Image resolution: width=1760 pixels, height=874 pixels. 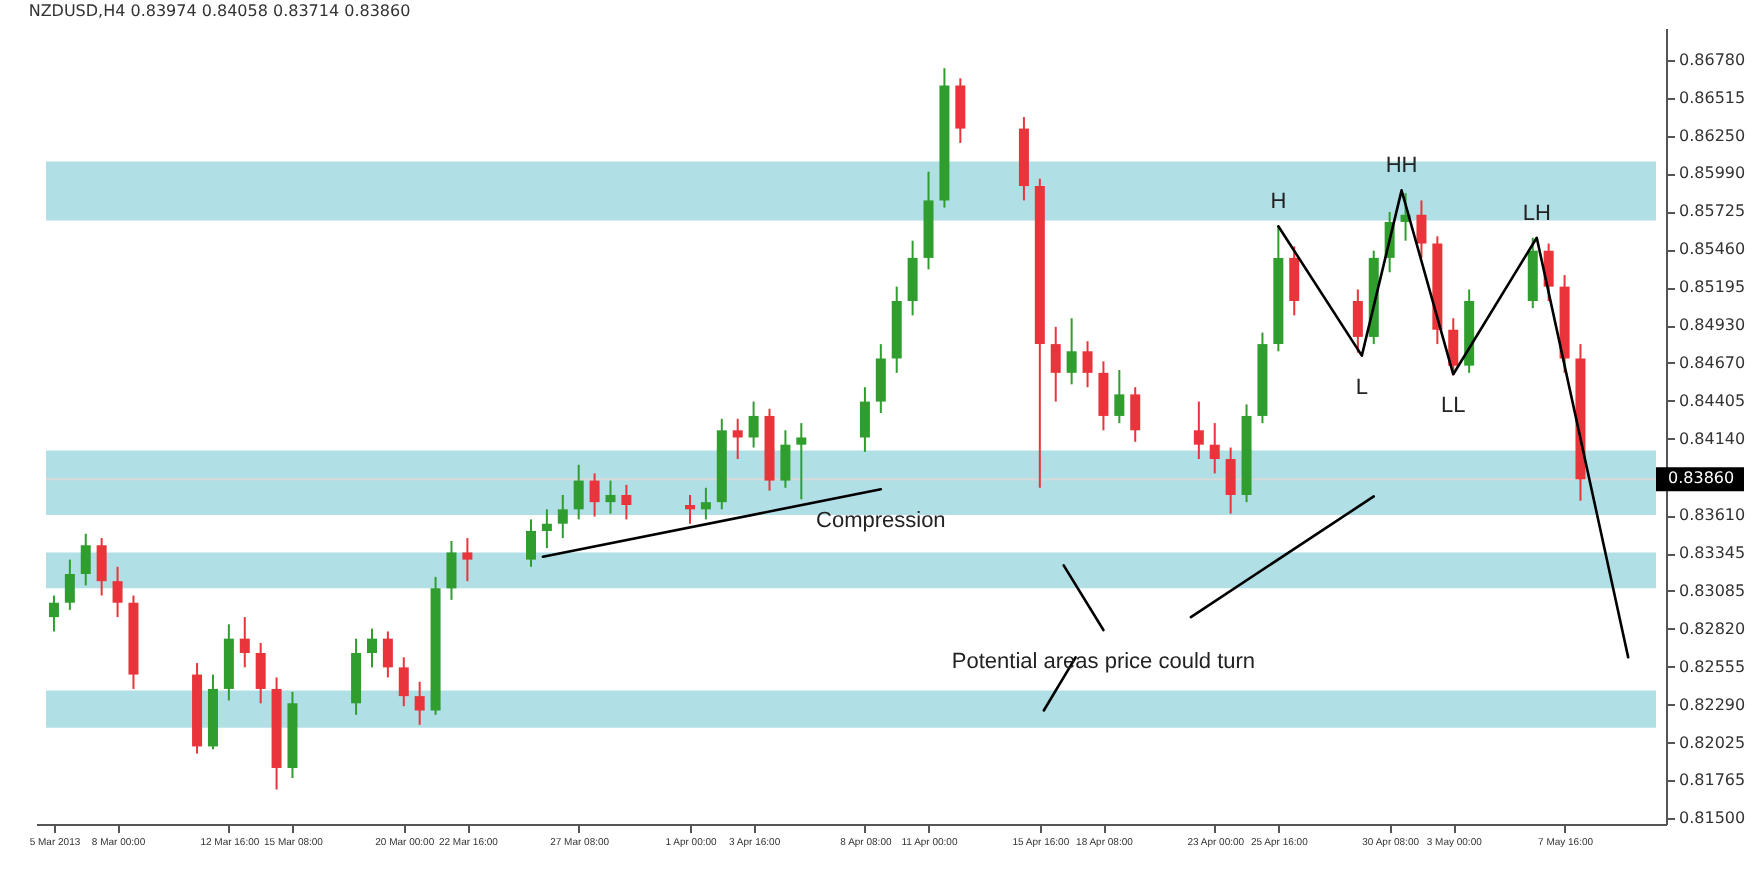 I want to click on annotation: HH, so click(x=1401, y=166).